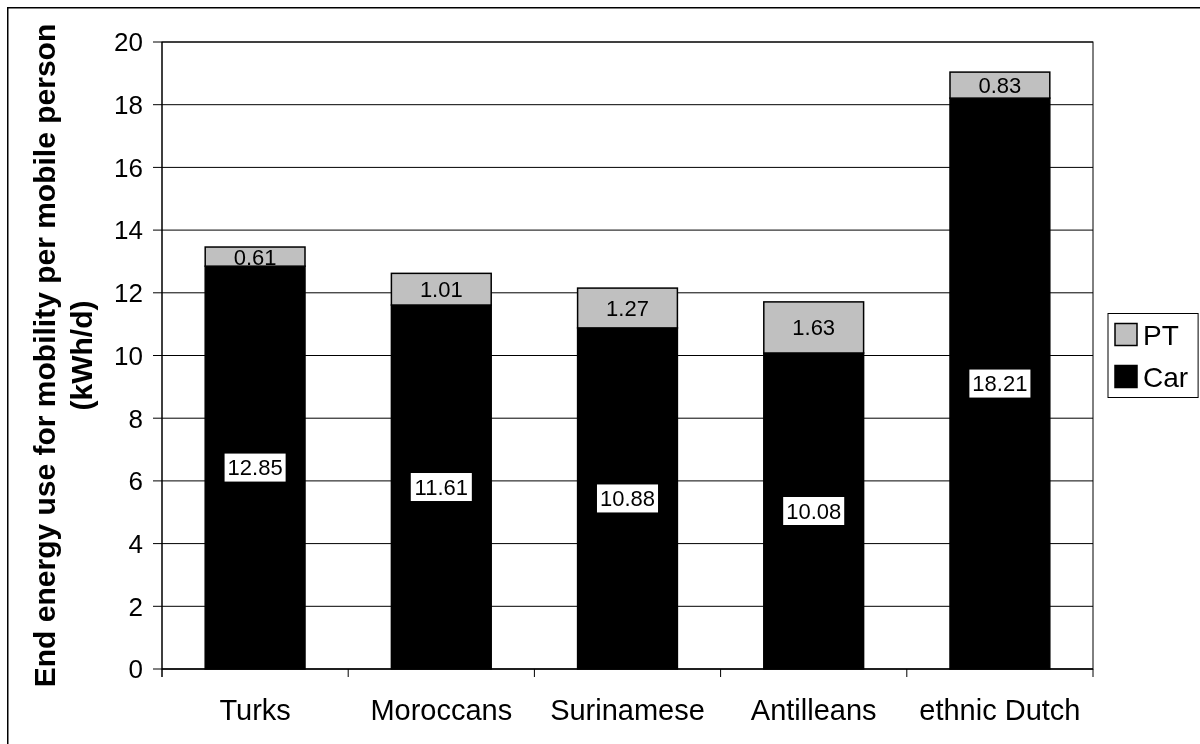  Describe the element at coordinates (128, 105) in the screenshot. I see `y-tick-label: 18` at that location.